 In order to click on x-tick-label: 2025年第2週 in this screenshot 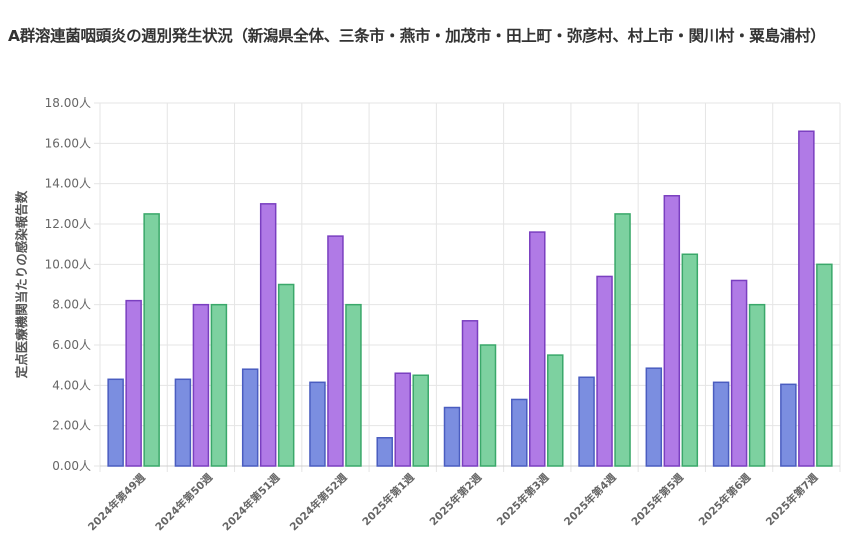, I will do `click(456, 500)`.